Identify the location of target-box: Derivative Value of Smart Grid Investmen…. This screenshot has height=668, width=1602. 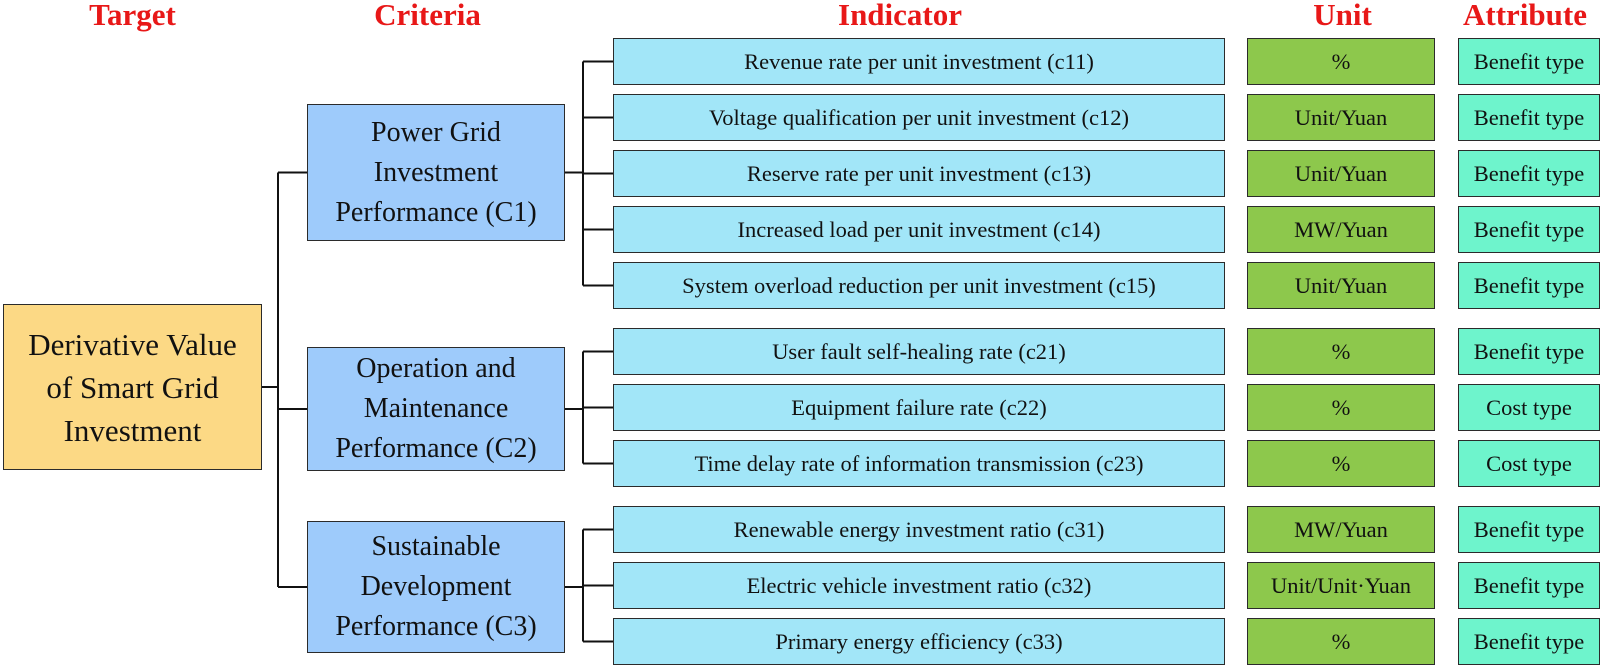
(132, 387).